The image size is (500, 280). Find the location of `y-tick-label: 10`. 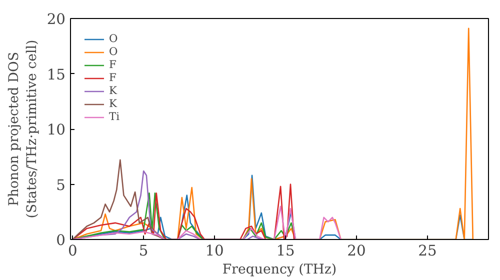

y-tick-label: 10 is located at coordinates (56, 130).